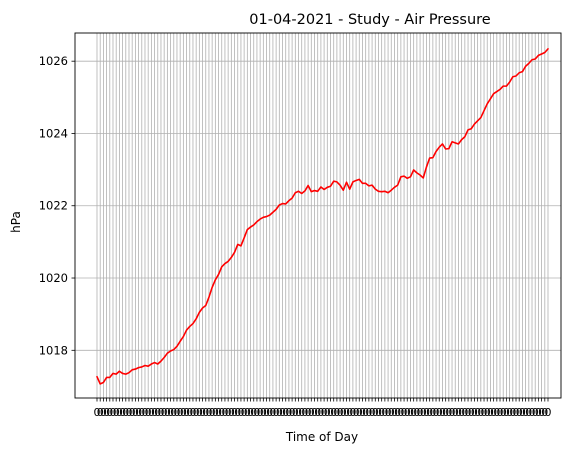 The height and width of the screenshot is (457, 584). Describe the element at coordinates (53, 206) in the screenshot. I see `y-tick-label: 1022` at that location.